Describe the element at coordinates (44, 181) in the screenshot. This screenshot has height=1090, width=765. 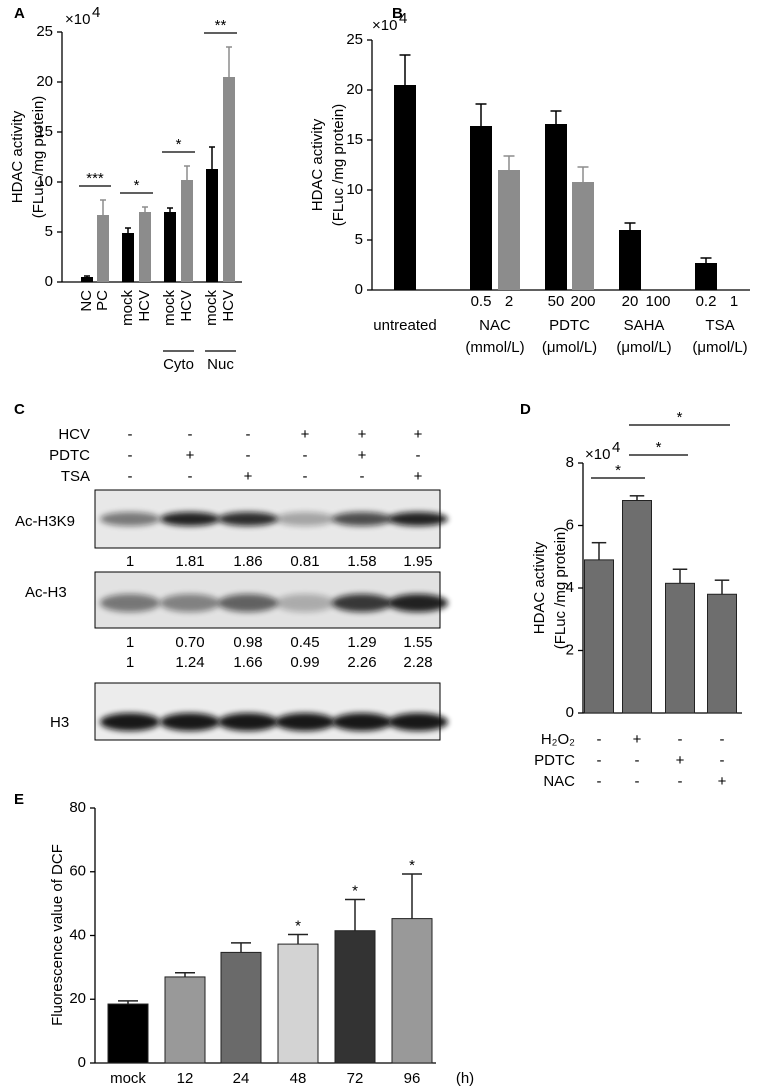
I see `y-tick-label: 10` at that location.